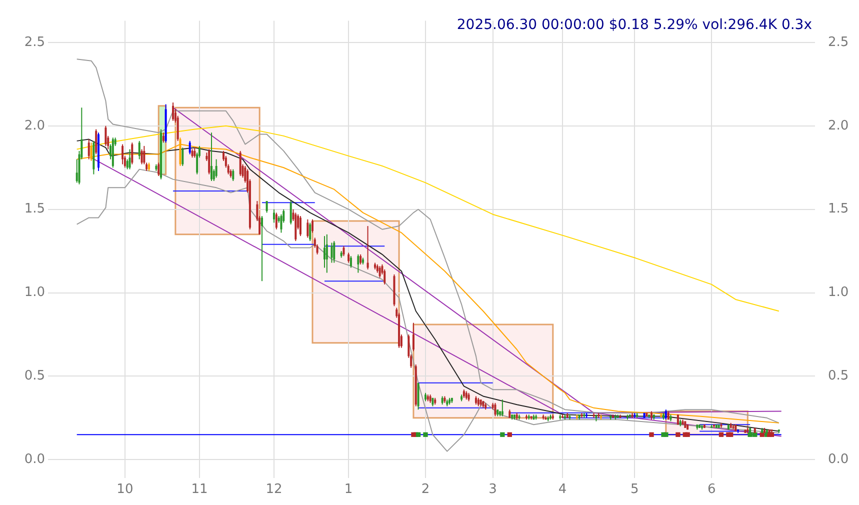  What do you see at coordinates (492, 490) in the screenshot?
I see `x-tick-label: 3` at bounding box center [492, 490].